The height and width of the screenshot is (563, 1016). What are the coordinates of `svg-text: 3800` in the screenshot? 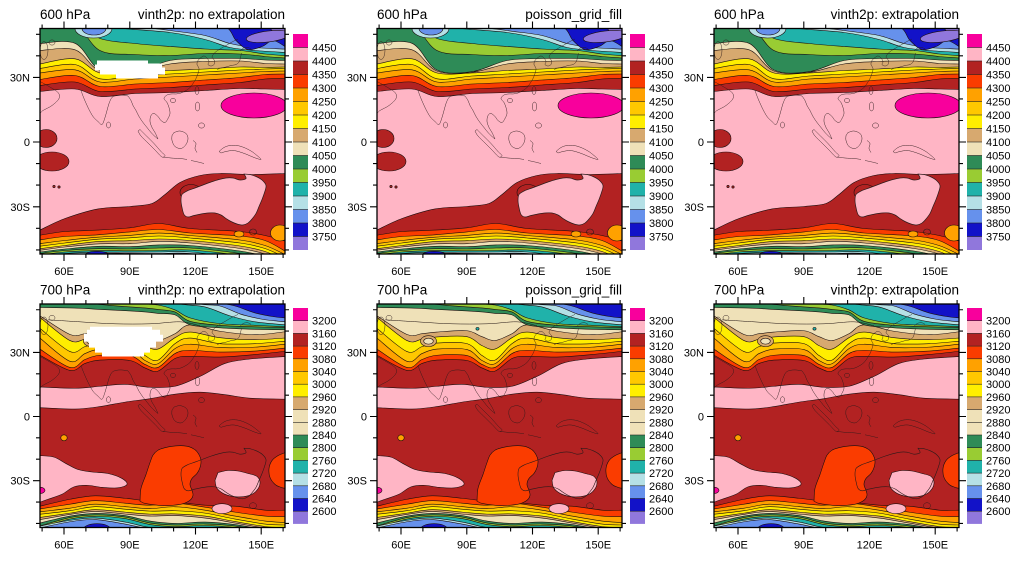 It's located at (324, 224).